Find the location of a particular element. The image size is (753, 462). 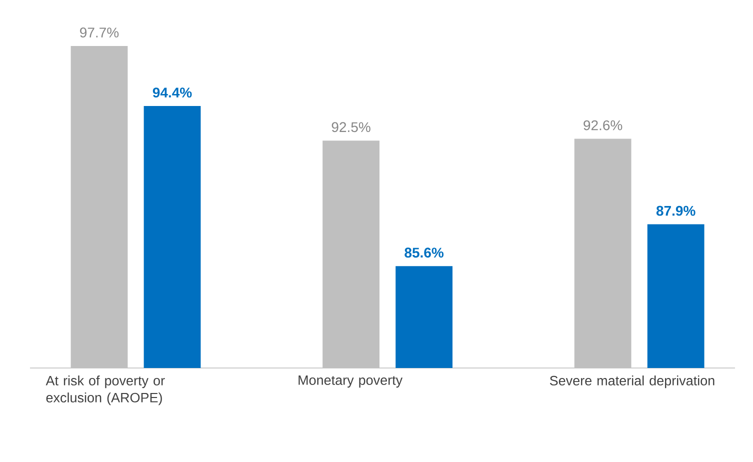

data-label: 94.4% is located at coordinates (172, 93).